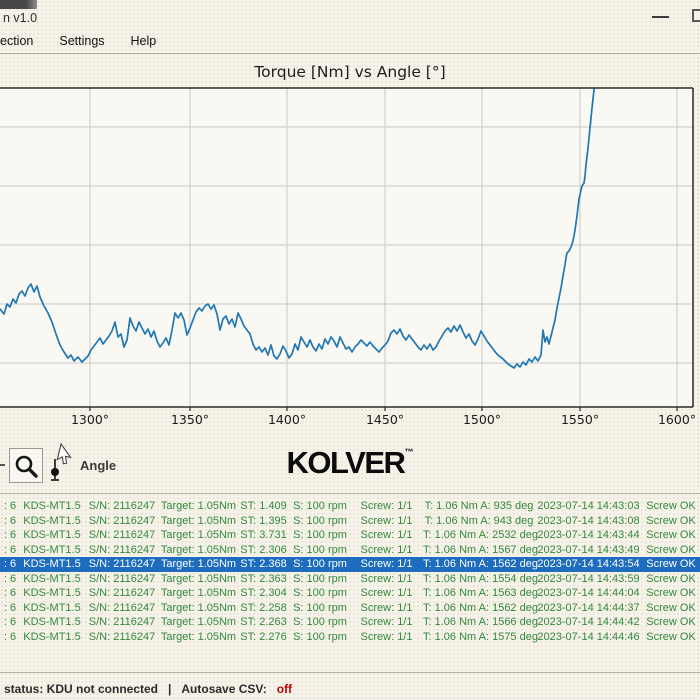 This screenshot has height=700, width=700. I want to click on statusbar-divider, so click(350, 672).